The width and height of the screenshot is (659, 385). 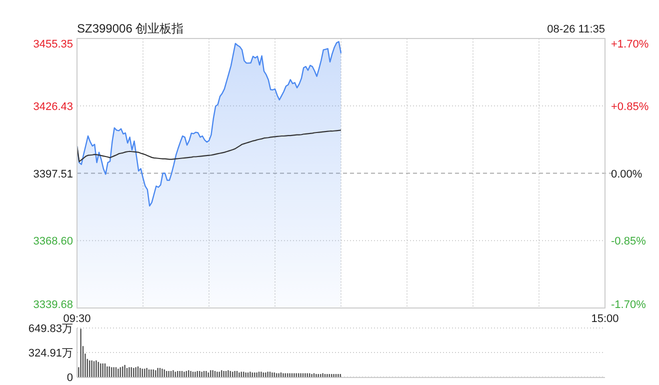 I want to click on y-tick-label: 3368.60, so click(x=53, y=242).